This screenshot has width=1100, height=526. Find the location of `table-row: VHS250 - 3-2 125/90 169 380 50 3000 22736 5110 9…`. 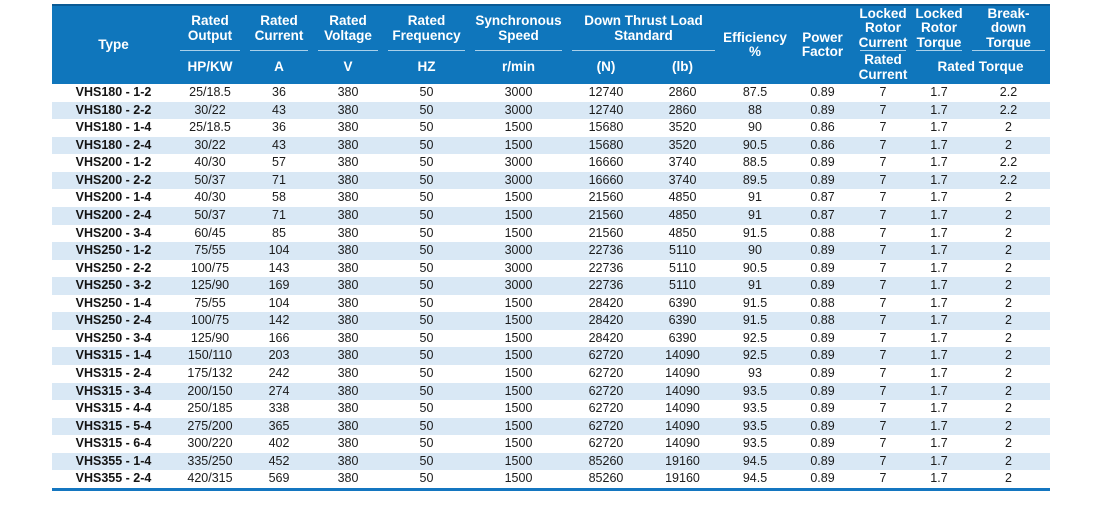

table-row: VHS250 - 3-2 125/90 169 380 50 3000 22736 5110 9… is located at coordinates (551, 286).